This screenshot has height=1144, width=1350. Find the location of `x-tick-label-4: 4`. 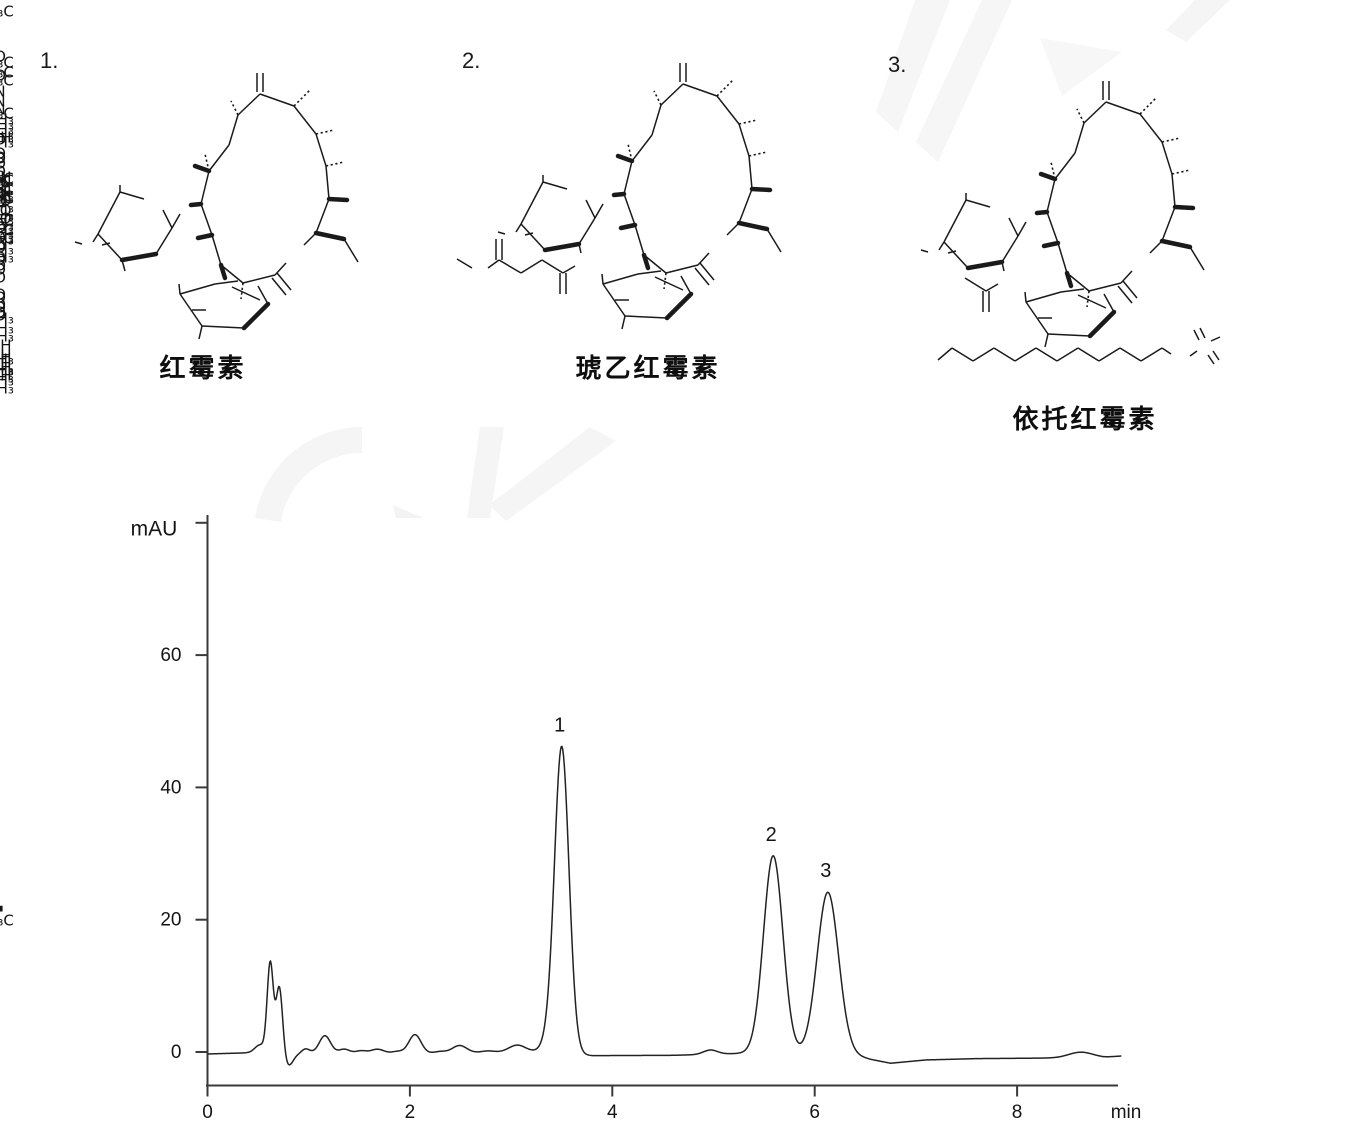

x-tick-label-4: 4 is located at coordinates (612, 1112).